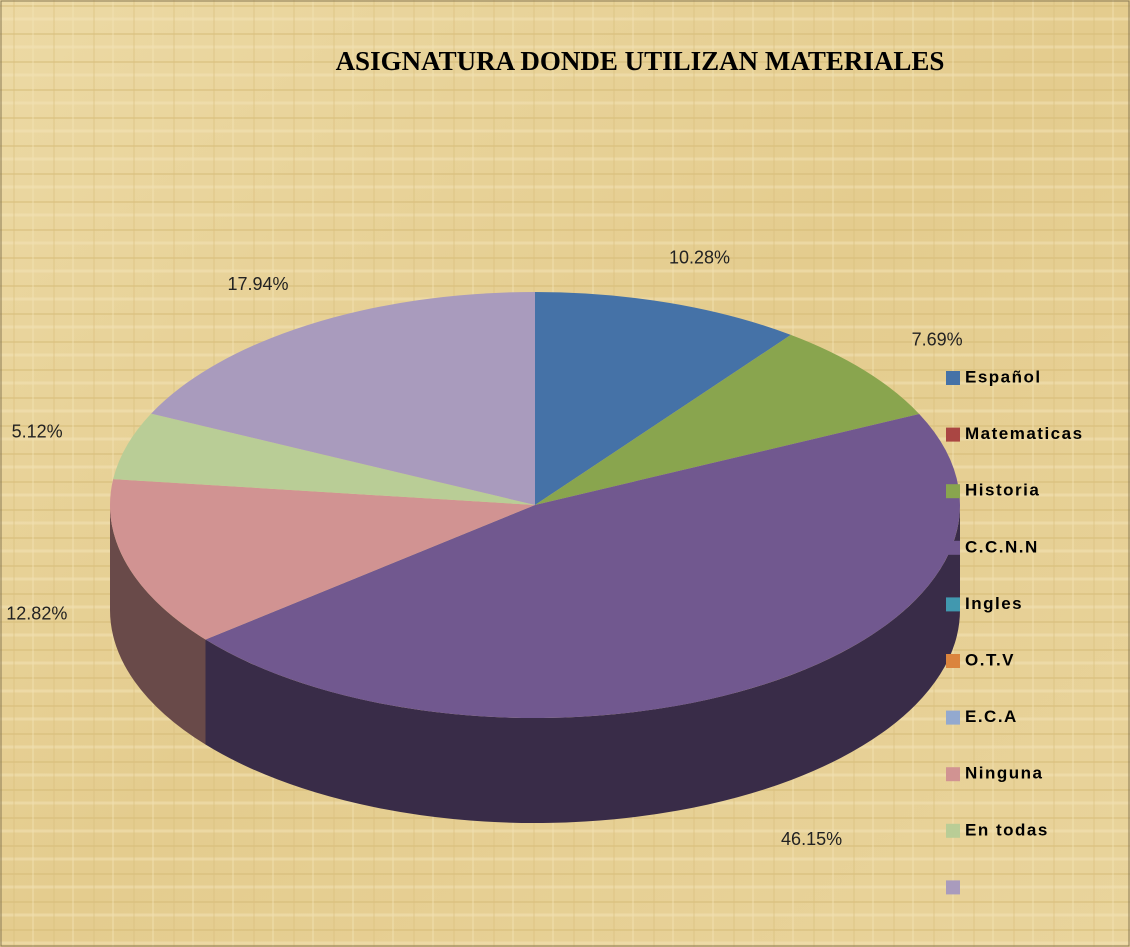 Image resolution: width=1130 pixels, height=947 pixels. What do you see at coordinates (640, 61) in the screenshot?
I see `chart-title: ASIGNATURA DONDE UTILIZAN MATERIALES` at bounding box center [640, 61].